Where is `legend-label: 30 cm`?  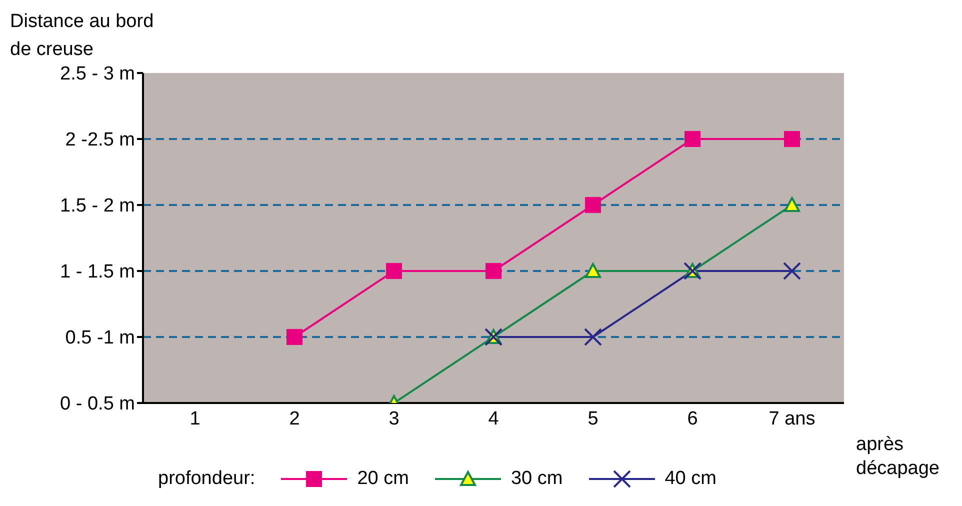
legend-label: 30 cm is located at coordinates (536, 479).